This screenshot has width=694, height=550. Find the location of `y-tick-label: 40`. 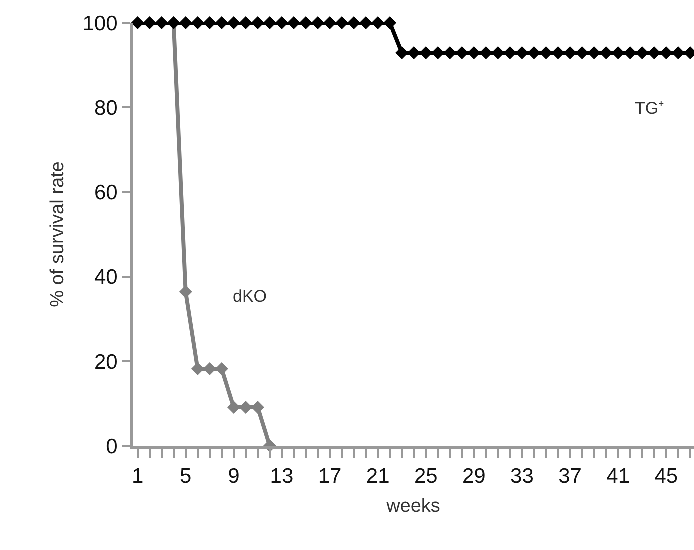

y-tick-label: 40 is located at coordinates (106, 278).